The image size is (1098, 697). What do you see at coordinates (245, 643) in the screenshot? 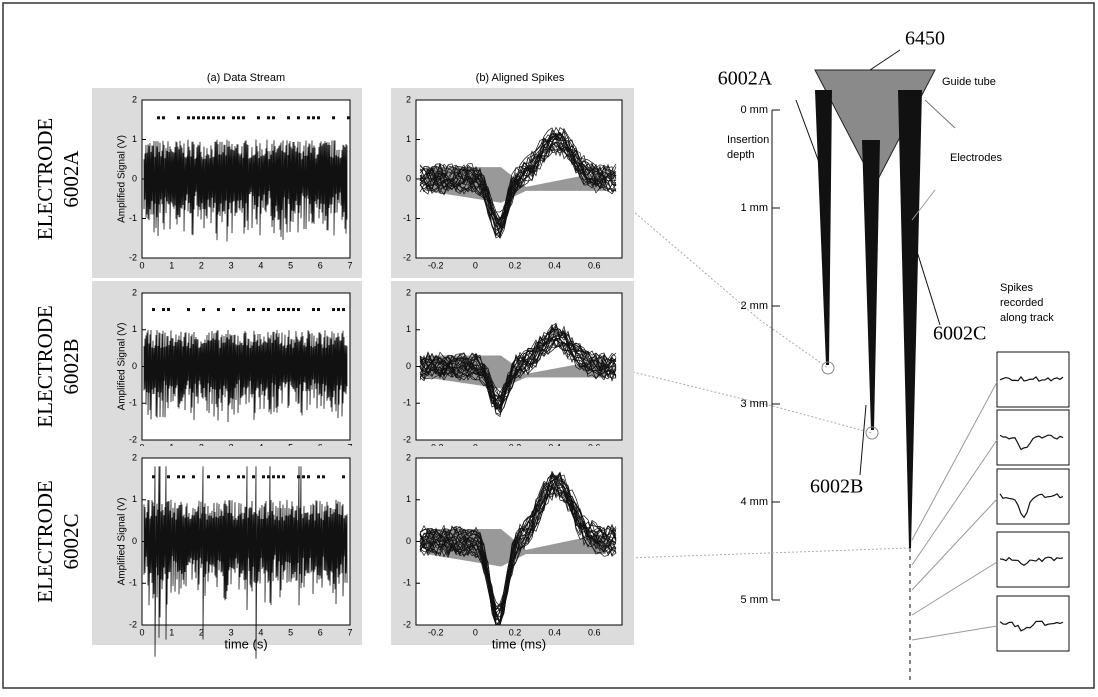
I see `x-axis-label: time (s)` at bounding box center [245, 643].